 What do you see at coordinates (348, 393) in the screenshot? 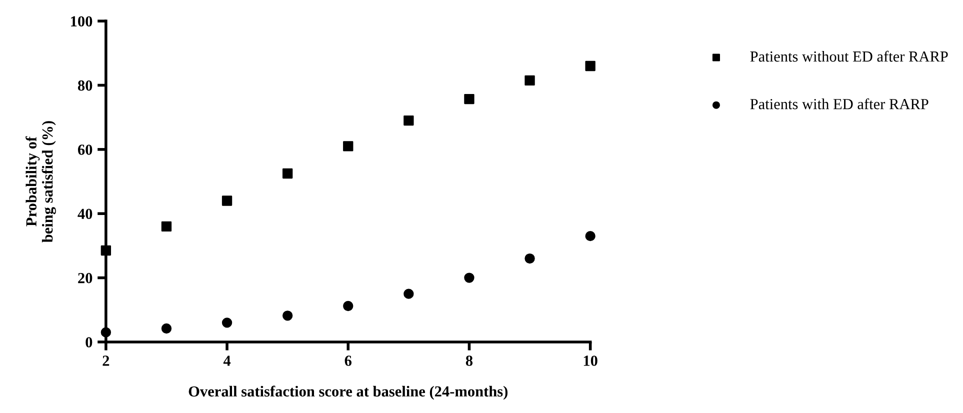
I see `x-axis-title: Overall satisfaction score at baseline (24-months)` at bounding box center [348, 393].